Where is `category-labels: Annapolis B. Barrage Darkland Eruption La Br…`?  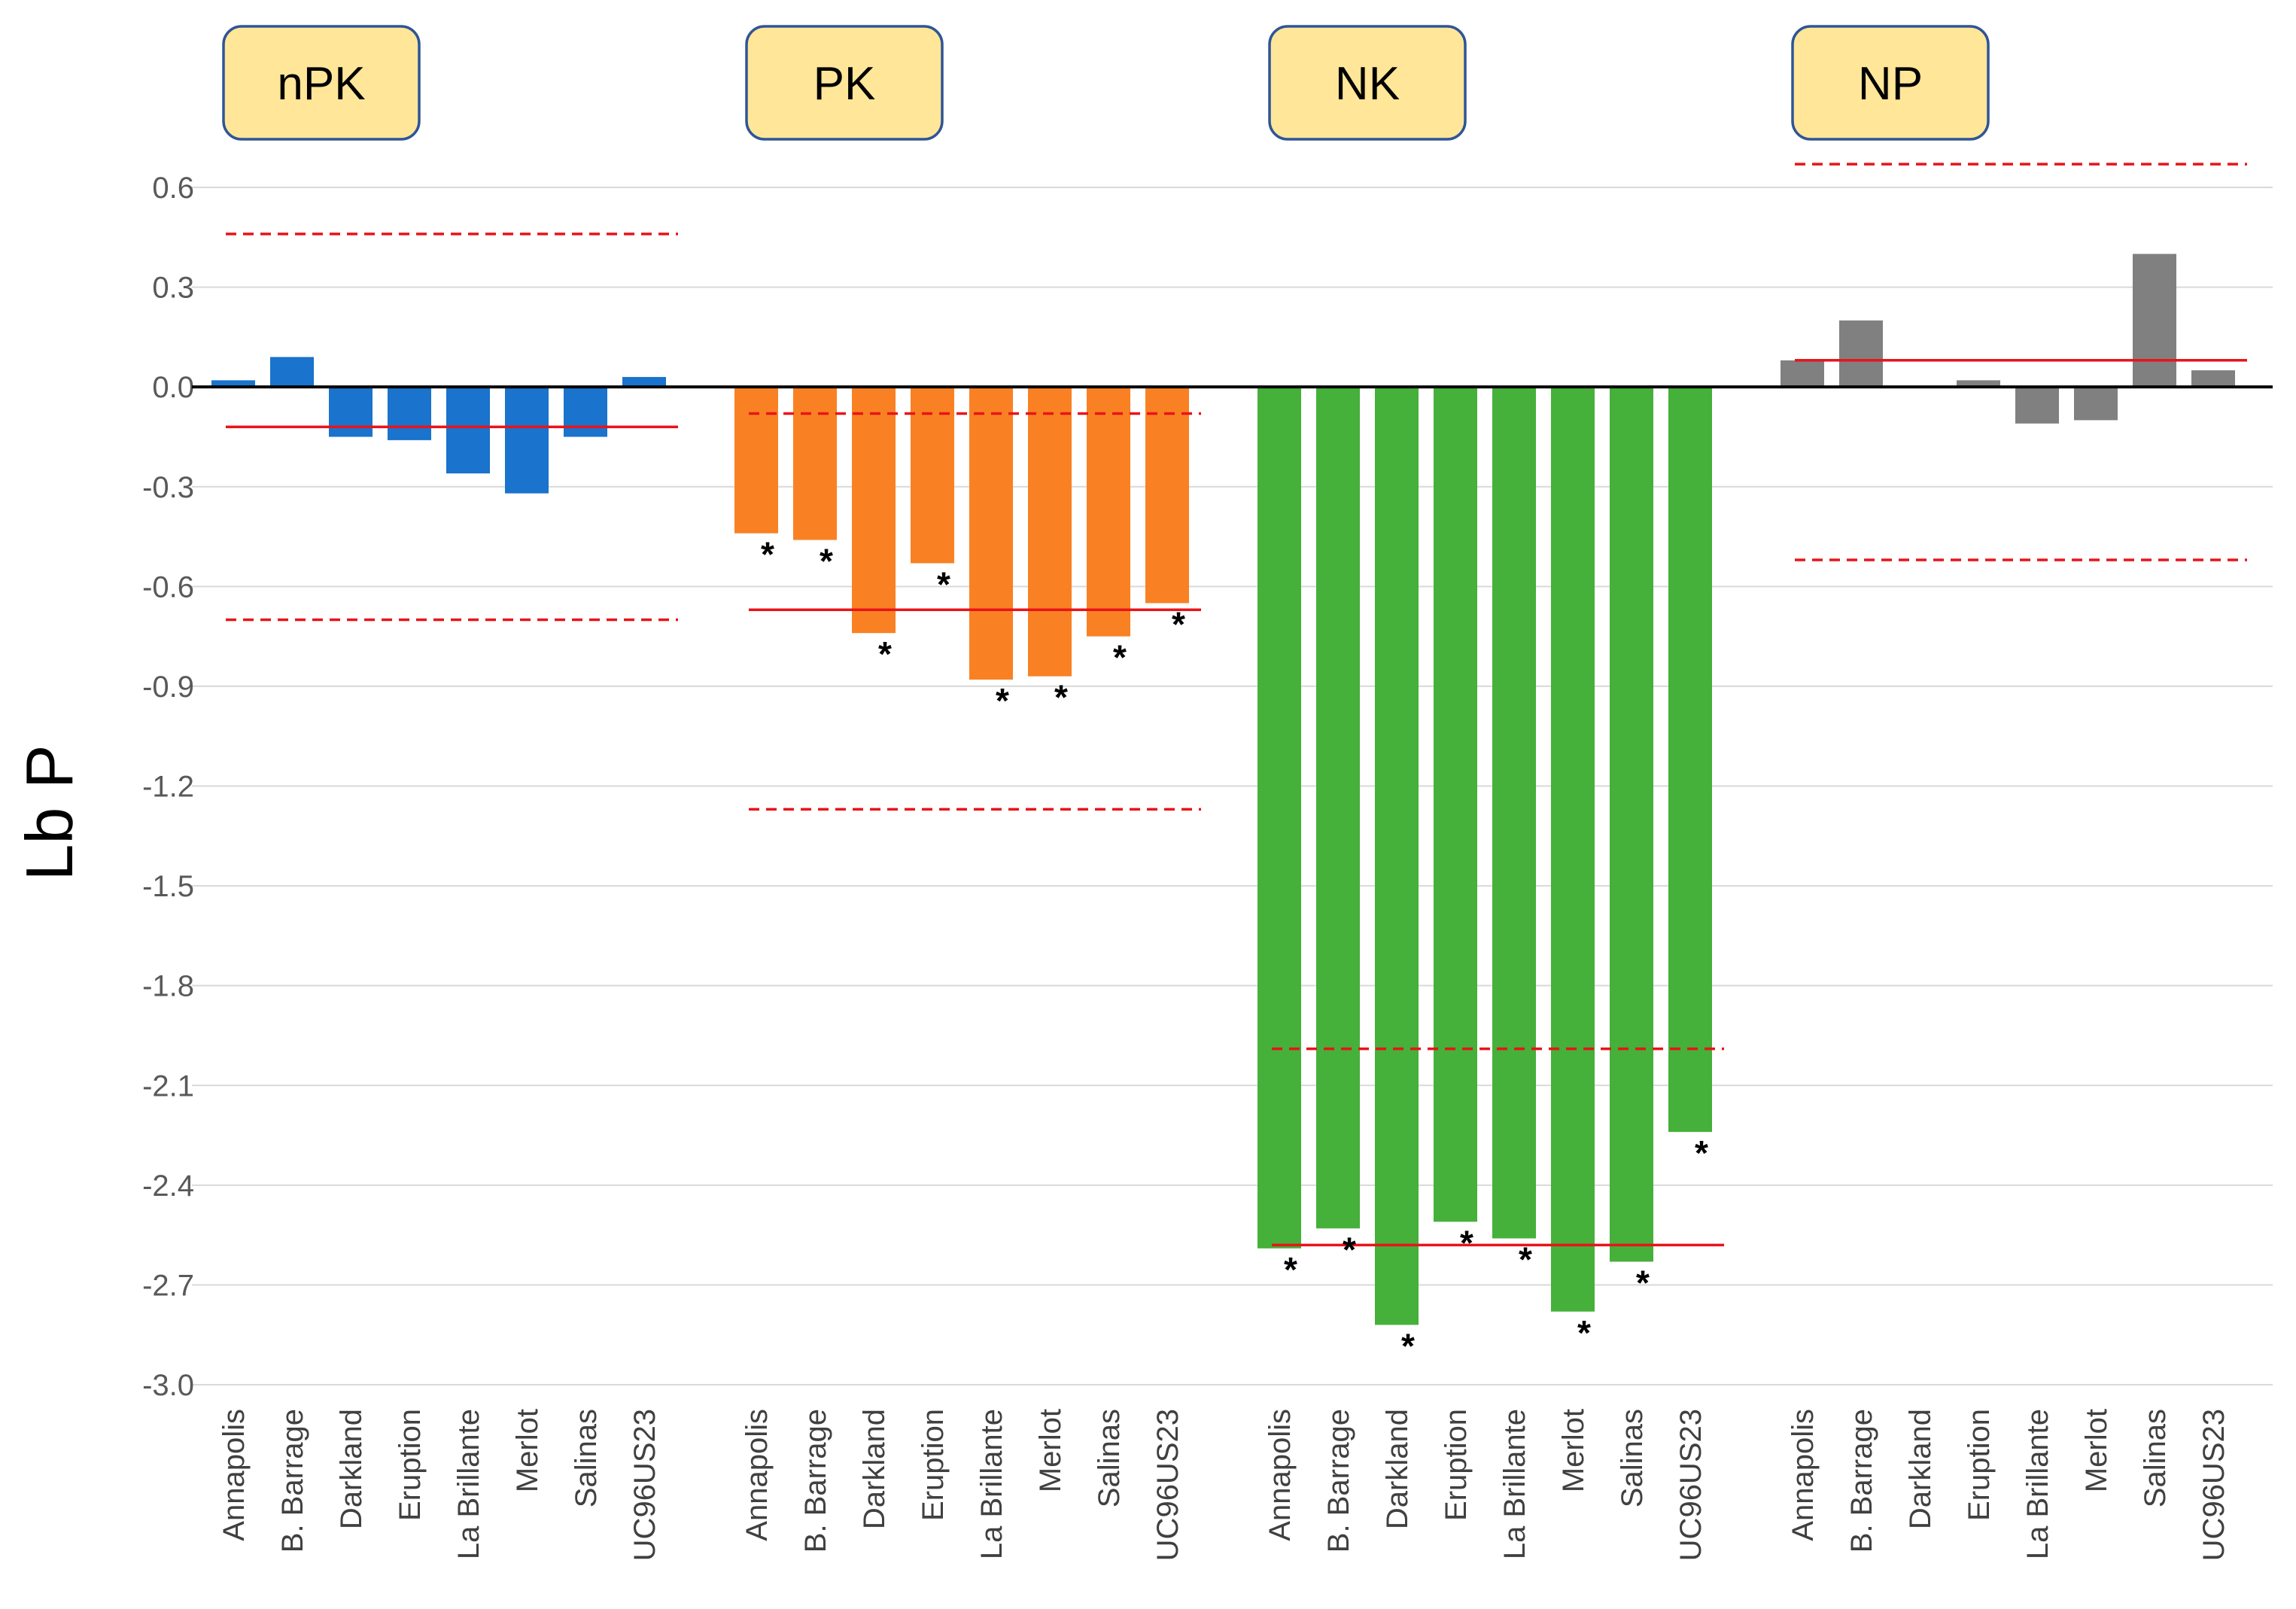
category-labels: Annapolis B. Barrage Darkland Eruption La Br… is located at coordinates (1224, 1485).